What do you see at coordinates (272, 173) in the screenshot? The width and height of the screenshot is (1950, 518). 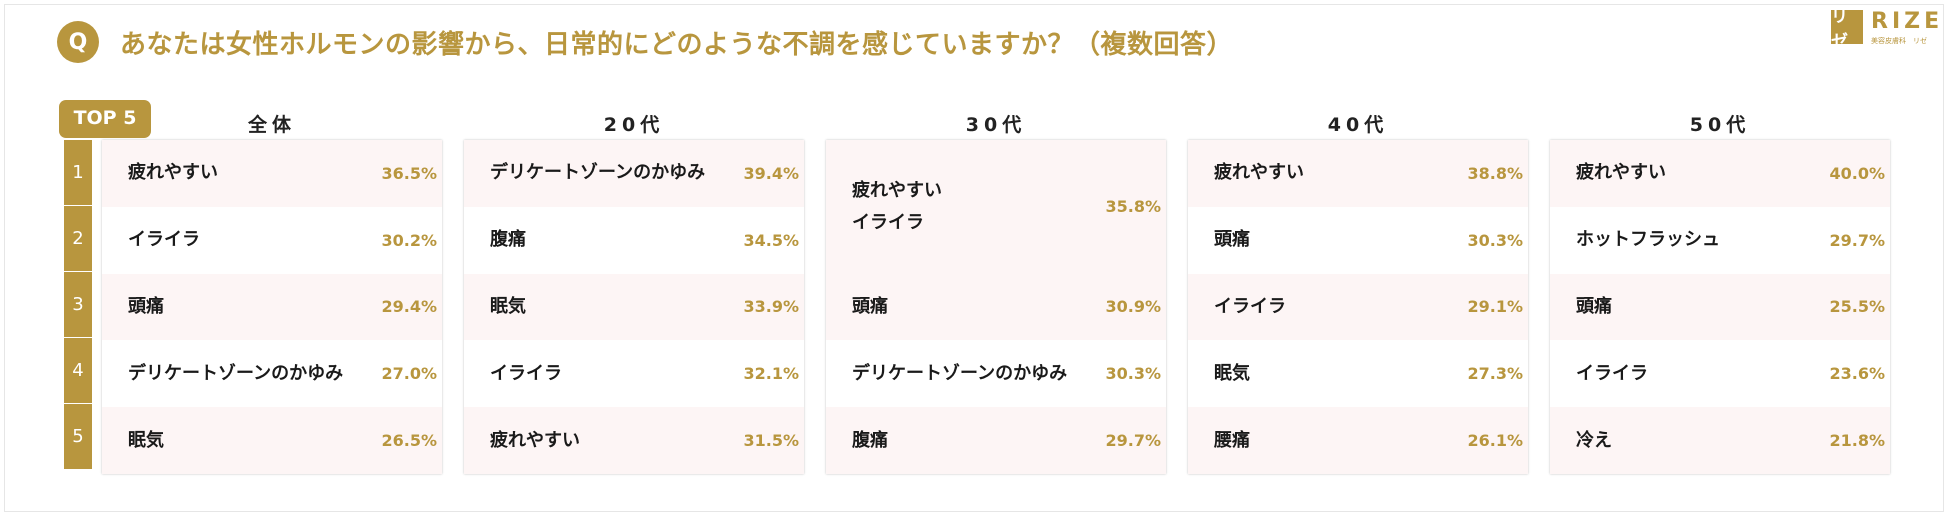 I see `table-row: 疲れやすい 36.5%` at bounding box center [272, 173].